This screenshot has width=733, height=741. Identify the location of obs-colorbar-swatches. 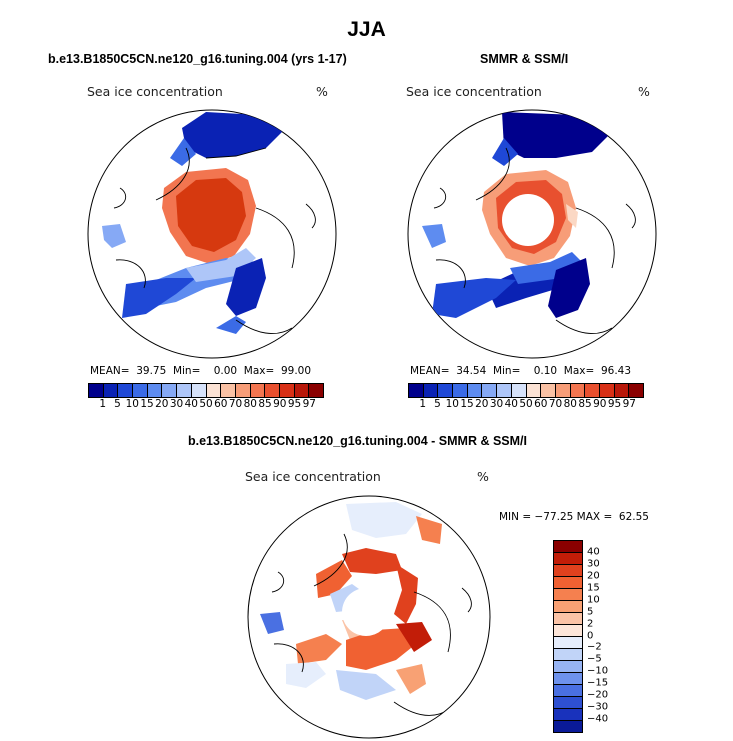
(526, 390).